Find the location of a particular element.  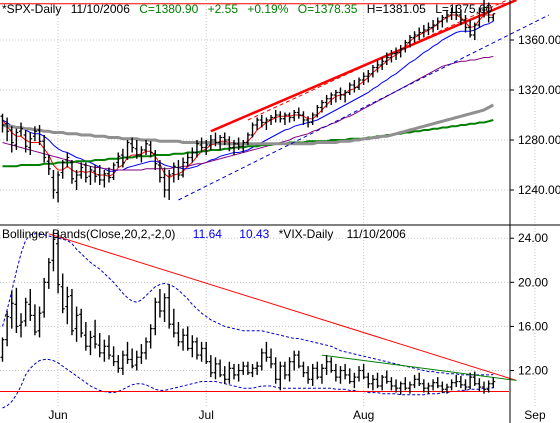

top-y-axis: 1240.00 1280.00 1320.00 1360.00 is located at coordinates (535, 115).